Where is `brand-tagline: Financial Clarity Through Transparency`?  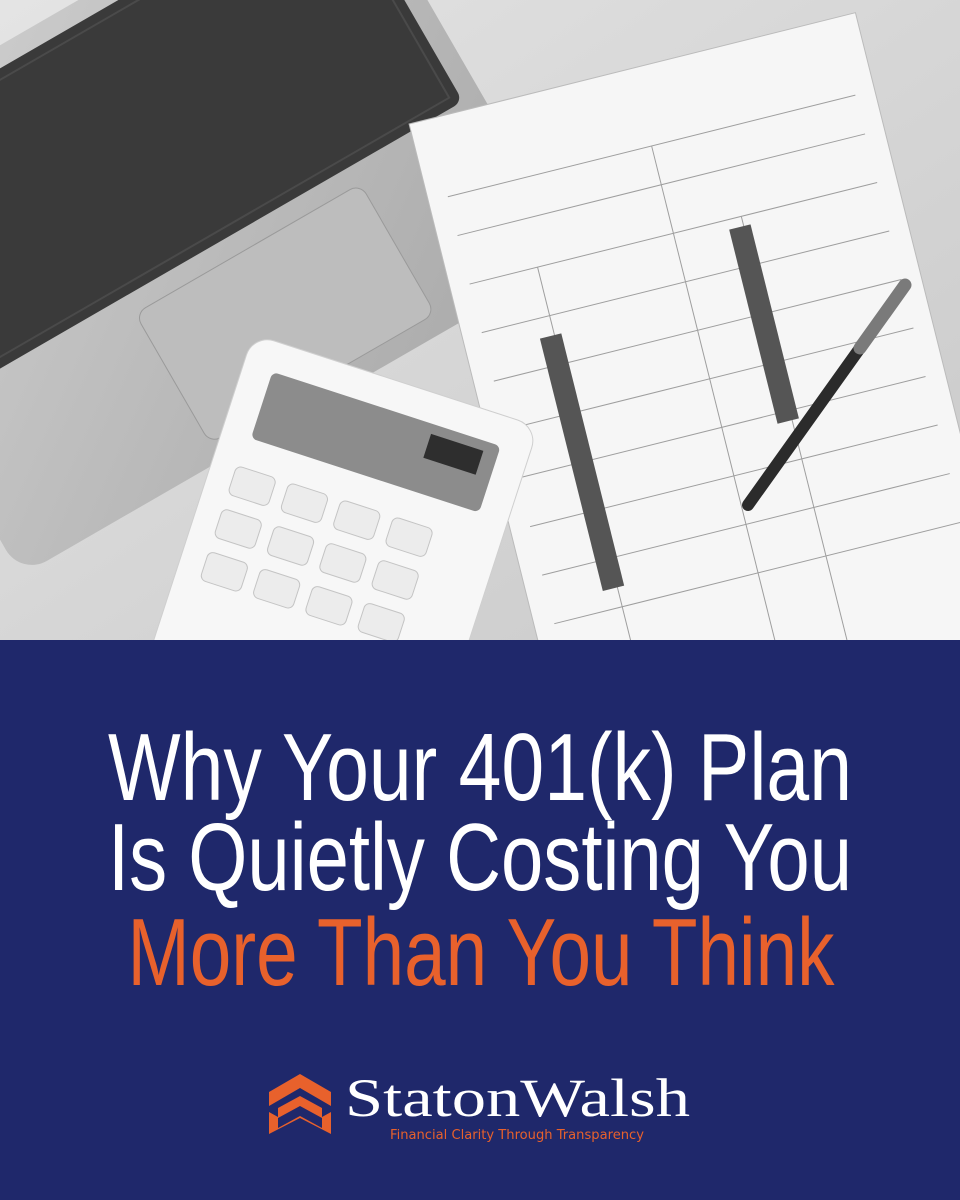
brand-tagline: Financial Clarity Through Transparency is located at coordinates (517, 1135).